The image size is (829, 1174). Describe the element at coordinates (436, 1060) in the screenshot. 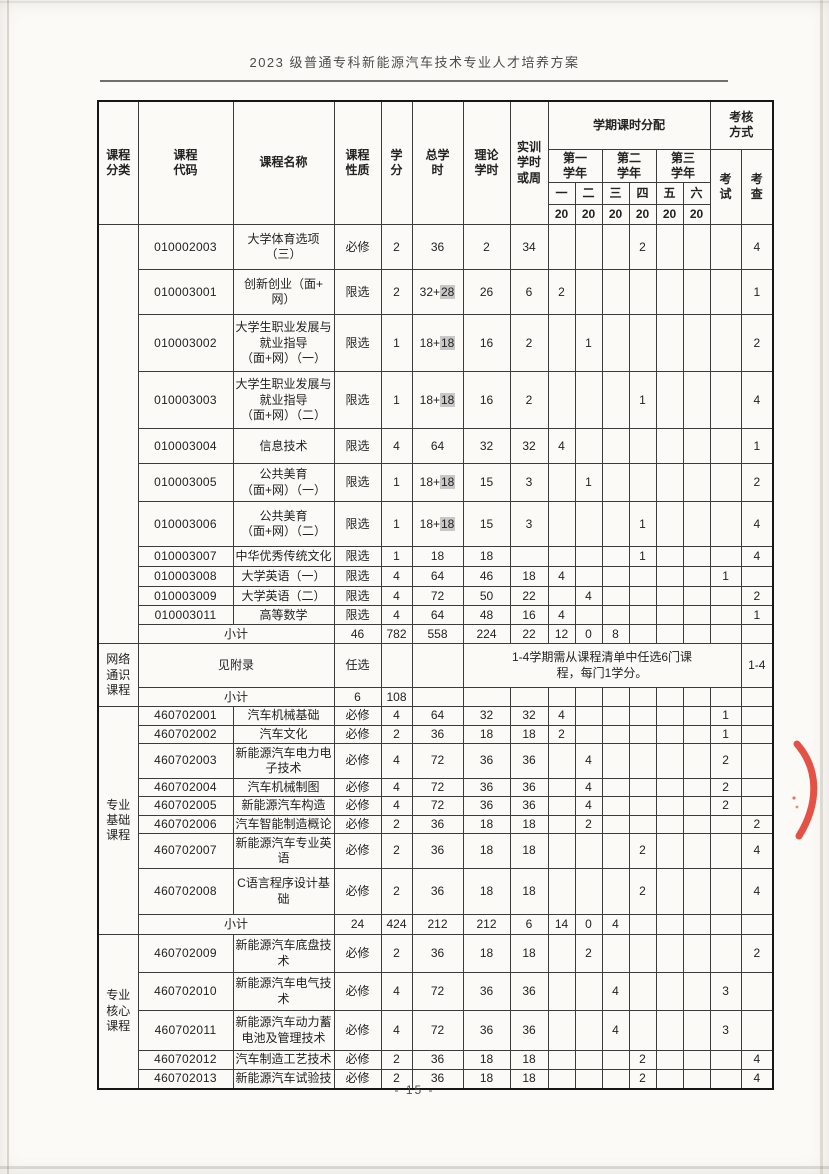

I see `table-row: 460702012 汽车制造工艺技术 必修 2 36 18 18 2 4` at that location.